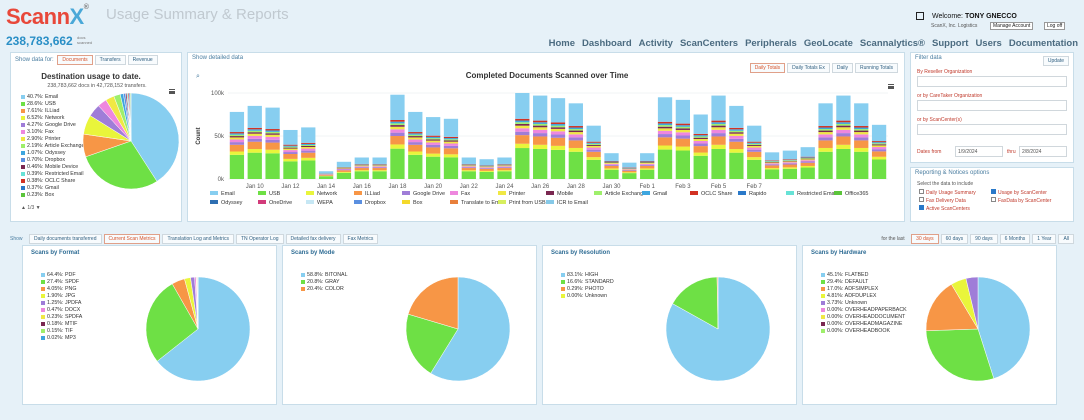  I want to click on nav-dashboard: Dashboard, so click(607, 43).